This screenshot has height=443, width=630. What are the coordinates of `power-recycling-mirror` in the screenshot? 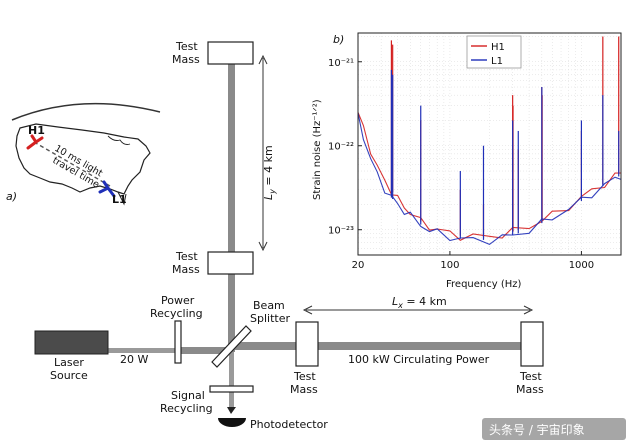 It's located at (178, 342).